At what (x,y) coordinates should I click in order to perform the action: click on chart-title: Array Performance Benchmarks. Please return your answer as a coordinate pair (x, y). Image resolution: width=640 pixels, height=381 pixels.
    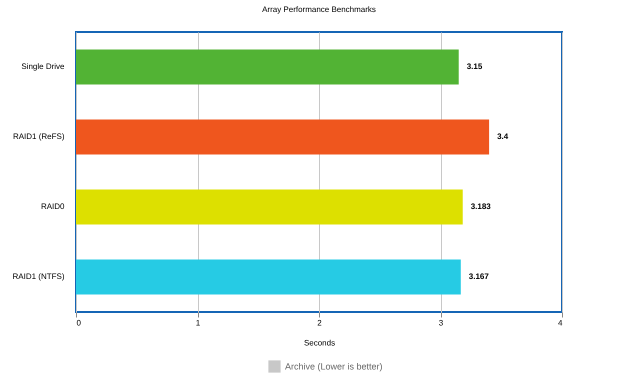
    Looking at the image, I should click on (319, 9).